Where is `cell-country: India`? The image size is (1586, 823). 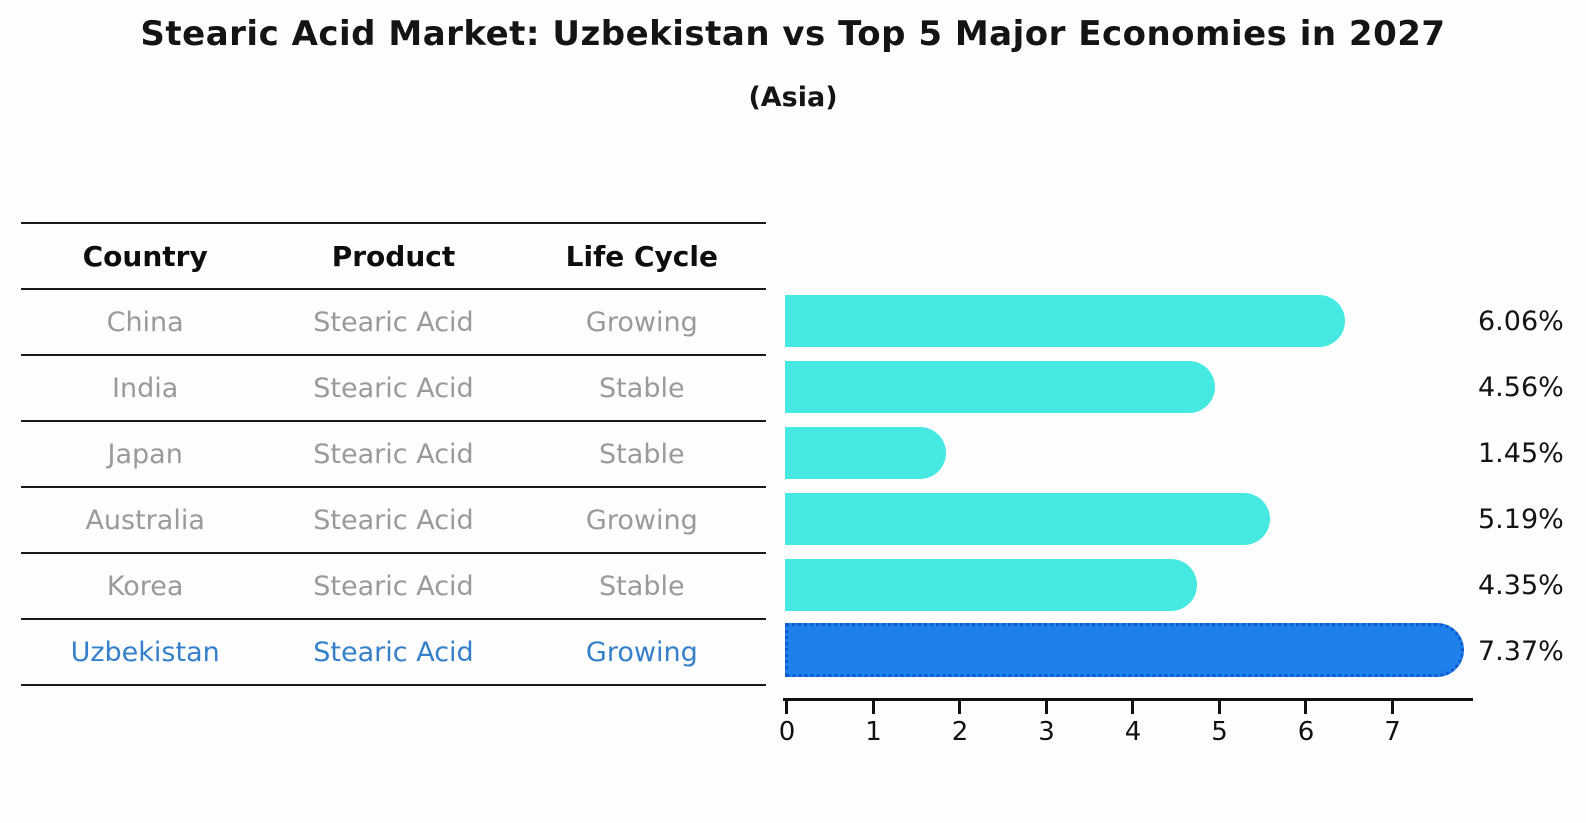 cell-country: India is located at coordinates (145, 388).